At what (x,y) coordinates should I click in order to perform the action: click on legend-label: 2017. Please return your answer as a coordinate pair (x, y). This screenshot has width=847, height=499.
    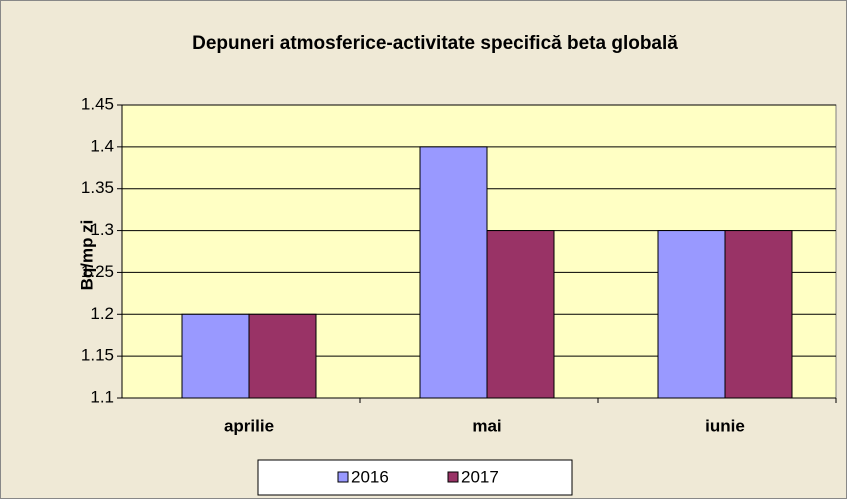
    Looking at the image, I should click on (480, 476).